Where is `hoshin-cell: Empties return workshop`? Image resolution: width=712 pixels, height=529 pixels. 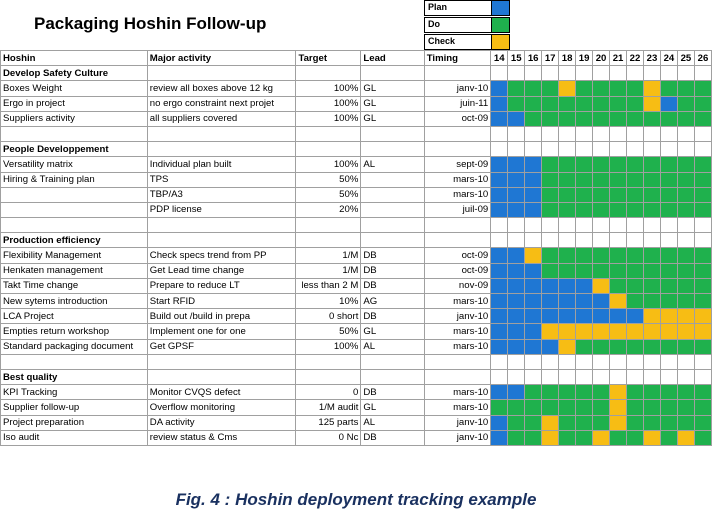 hoshin-cell: Empties return workshop is located at coordinates (74, 331).